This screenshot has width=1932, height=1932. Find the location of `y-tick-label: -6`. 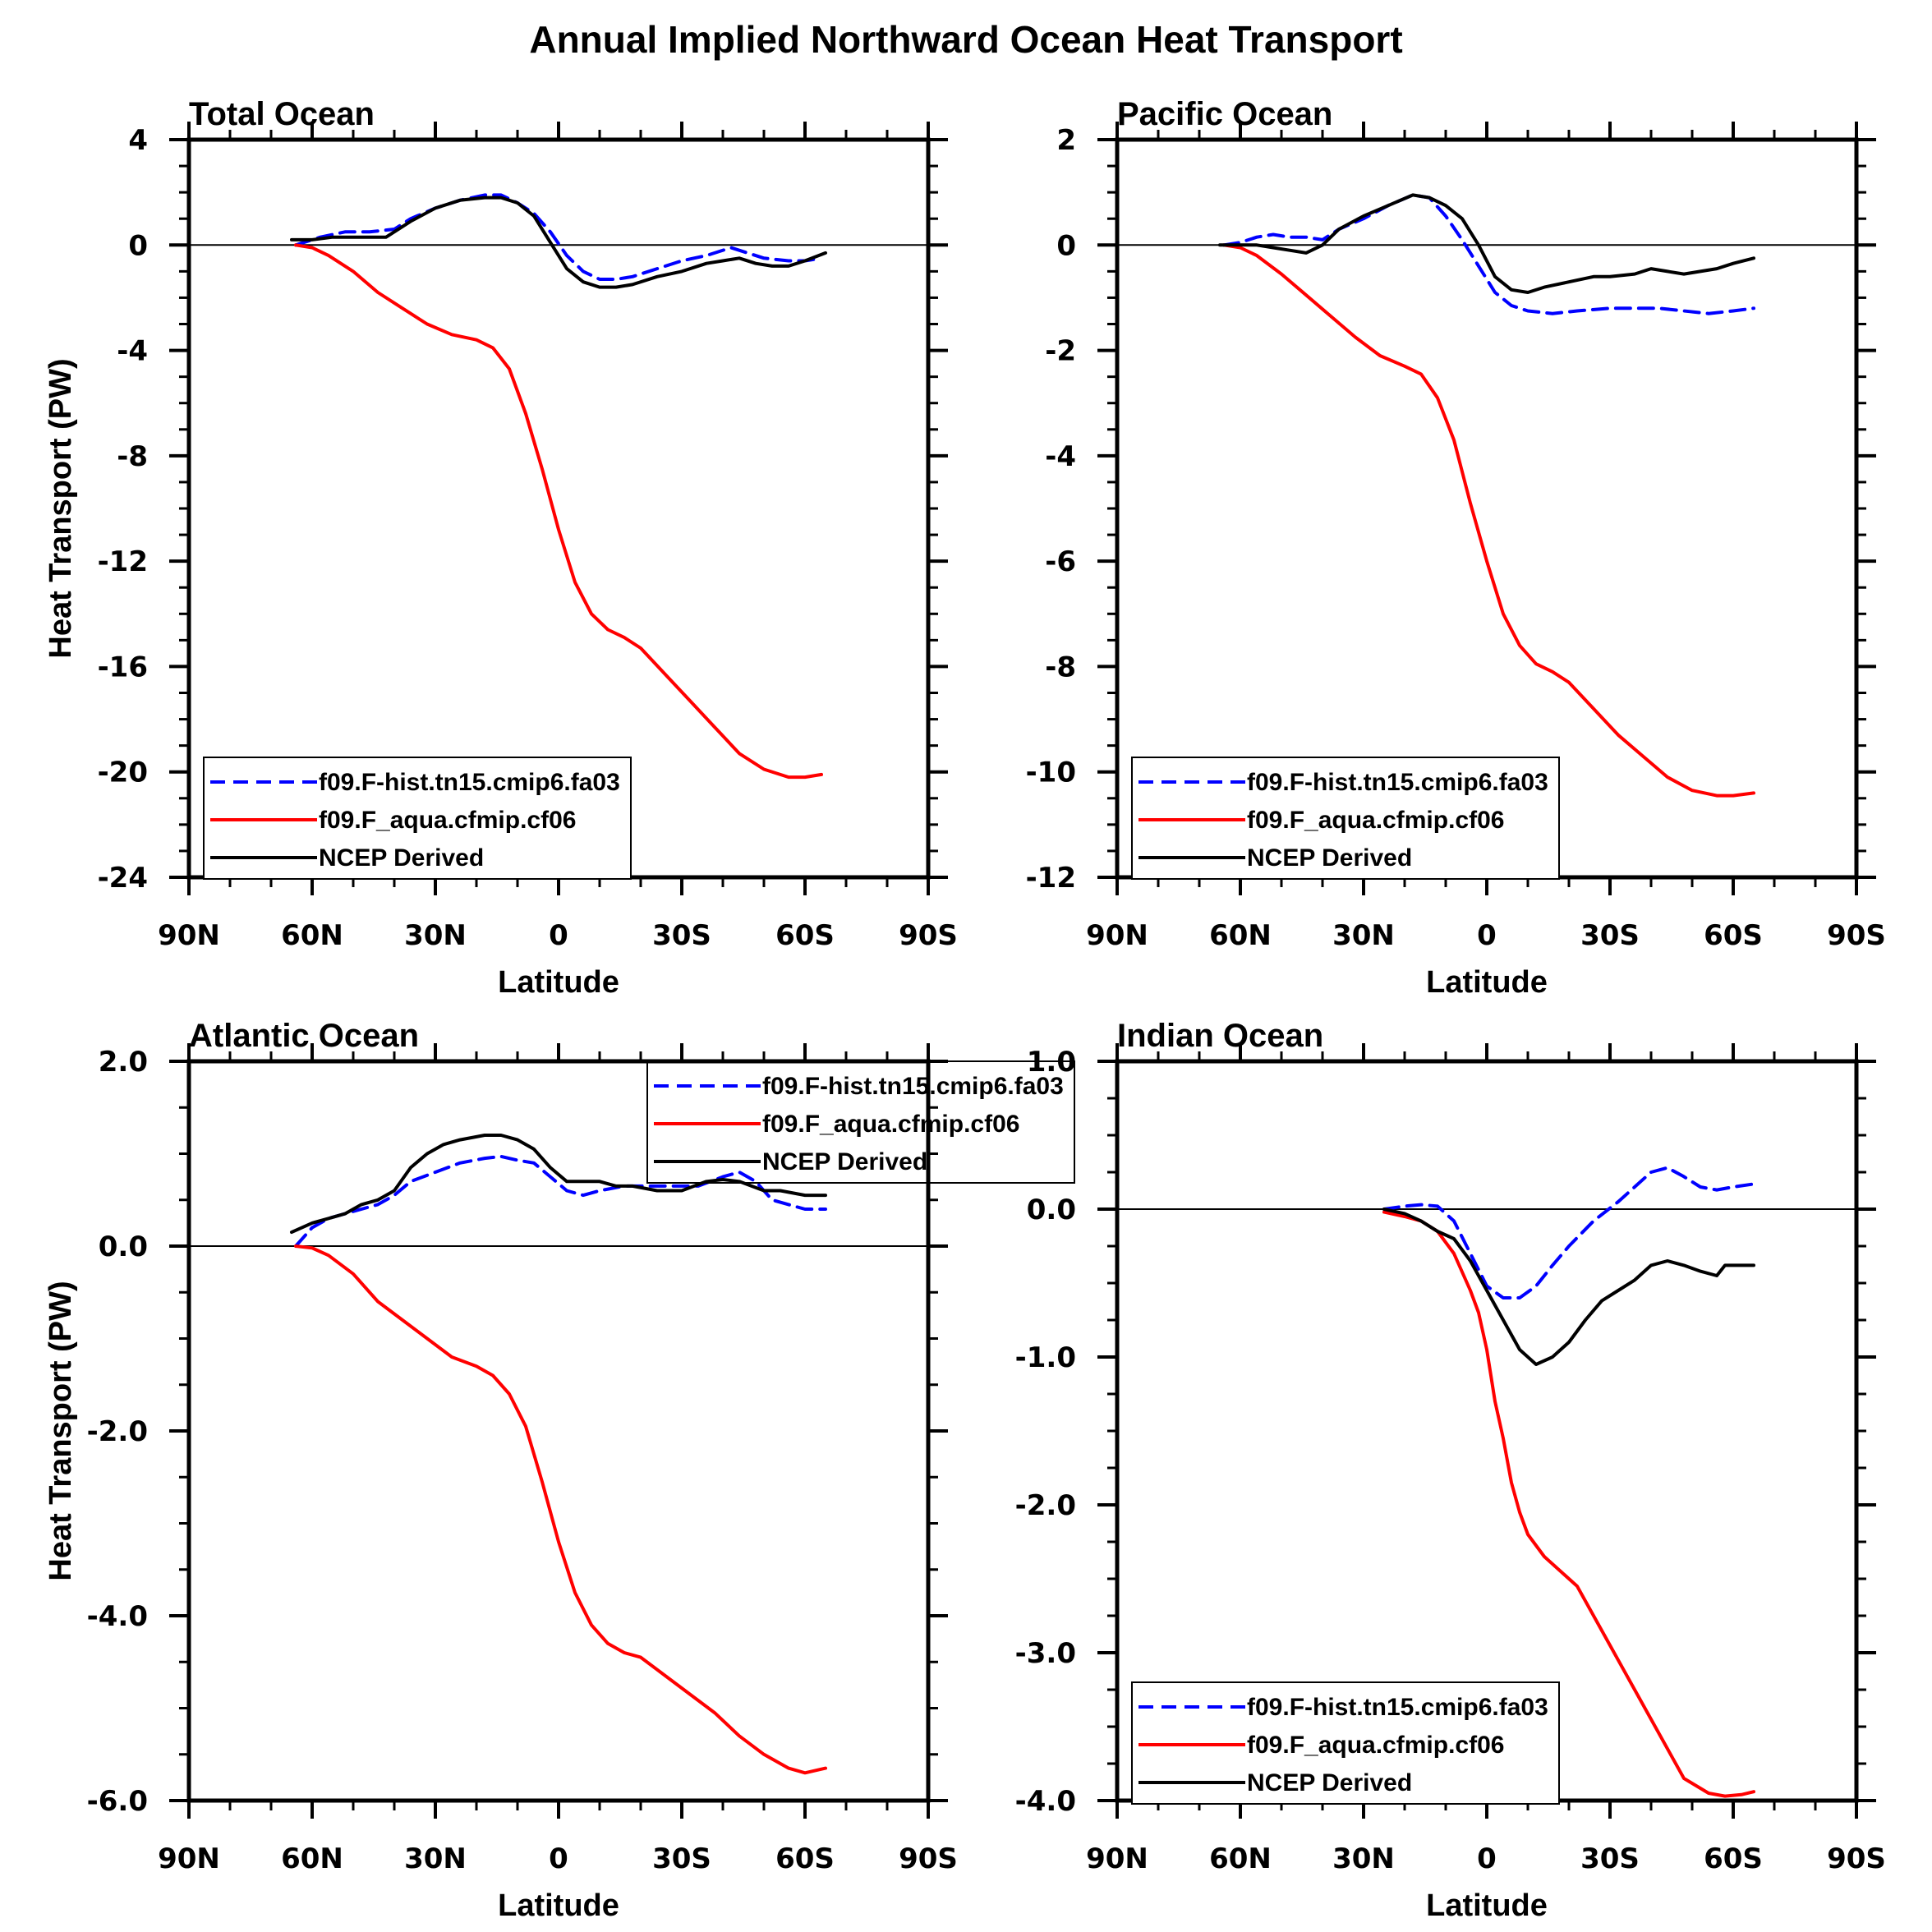

y-tick-label: -6 is located at coordinates (1060, 561).